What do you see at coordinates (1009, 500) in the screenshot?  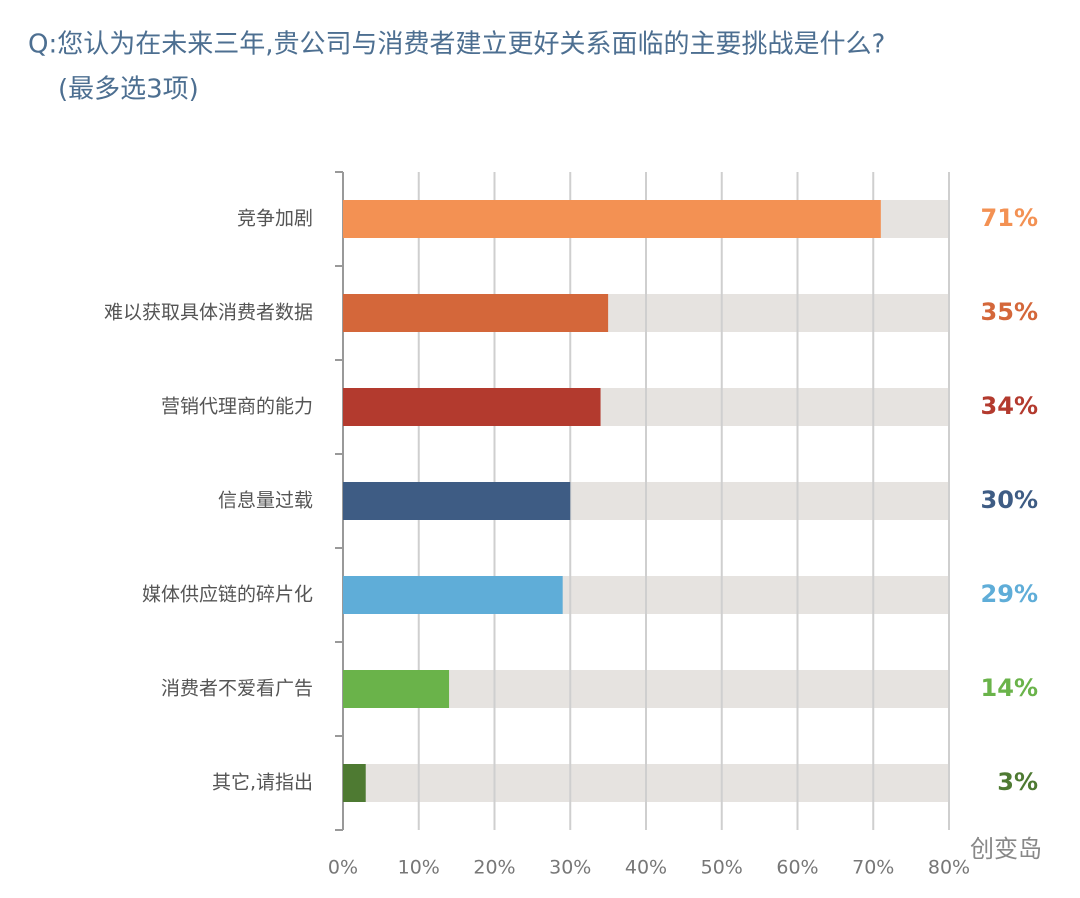 I see `value-label: 30%` at bounding box center [1009, 500].